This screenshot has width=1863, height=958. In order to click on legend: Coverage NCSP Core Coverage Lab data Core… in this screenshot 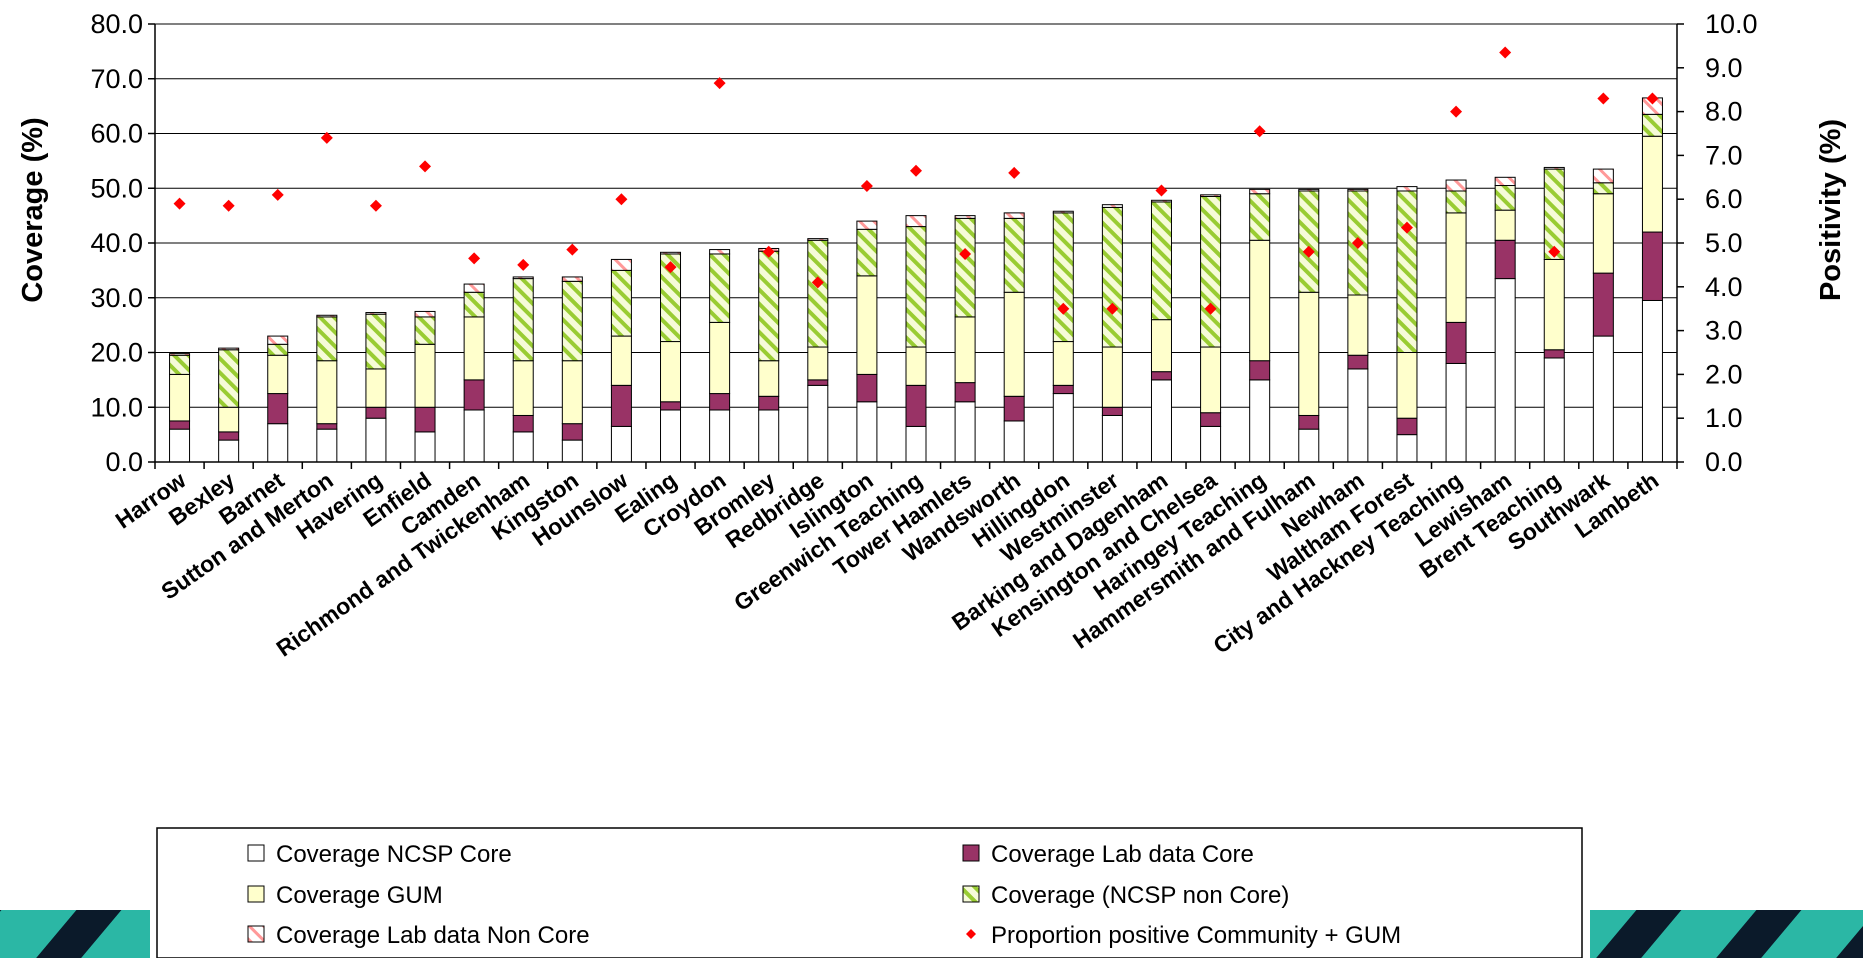, I will do `click(869, 892)`.